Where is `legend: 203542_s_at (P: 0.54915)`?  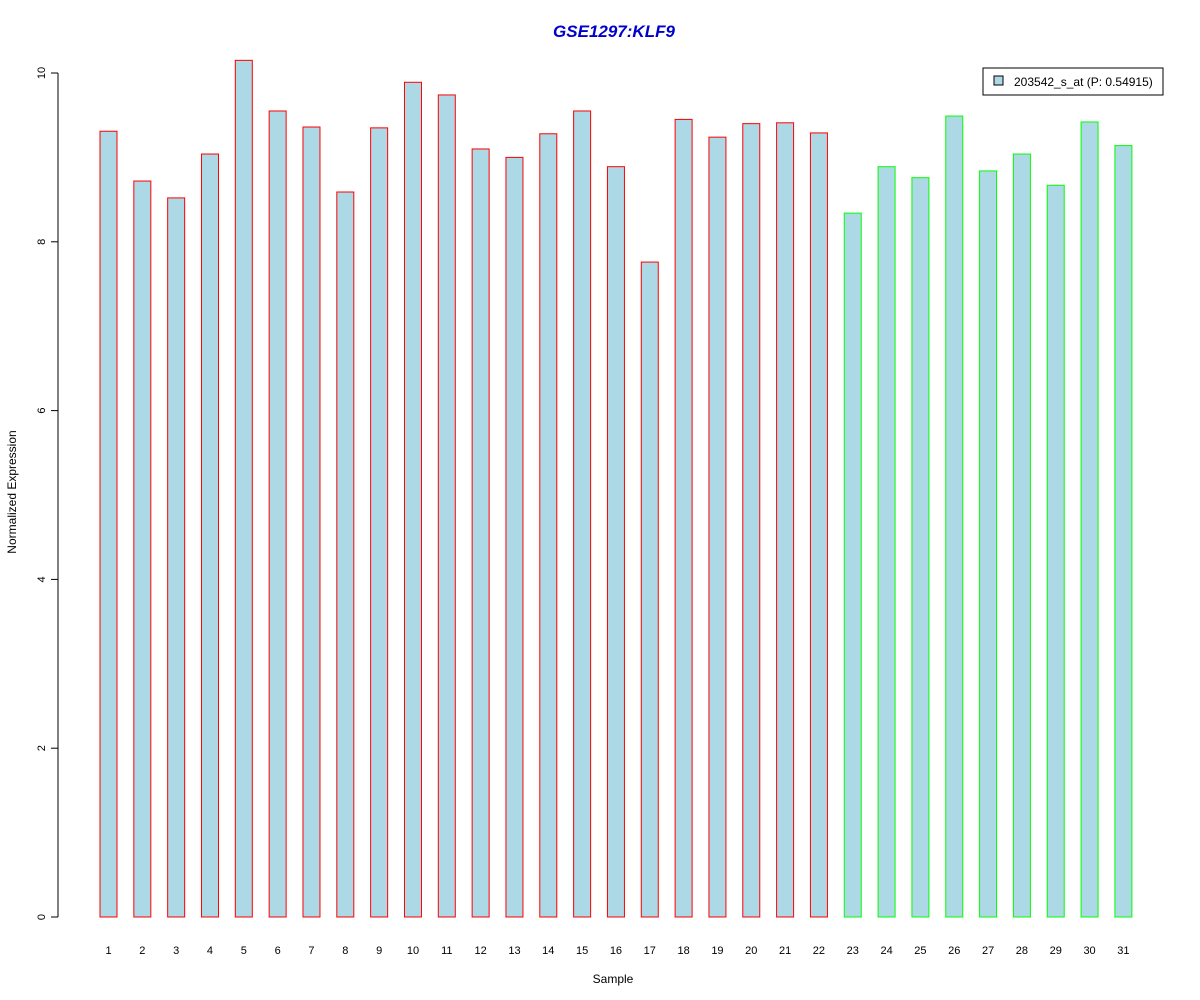 legend: 203542_s_at (P: 0.54915) is located at coordinates (1073, 81).